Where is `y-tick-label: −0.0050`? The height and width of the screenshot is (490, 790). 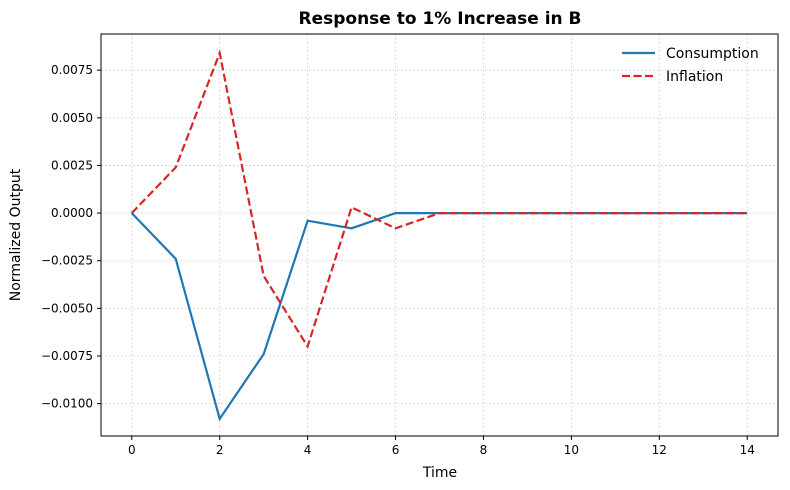 y-tick-label: −0.0050 is located at coordinates (67, 308).